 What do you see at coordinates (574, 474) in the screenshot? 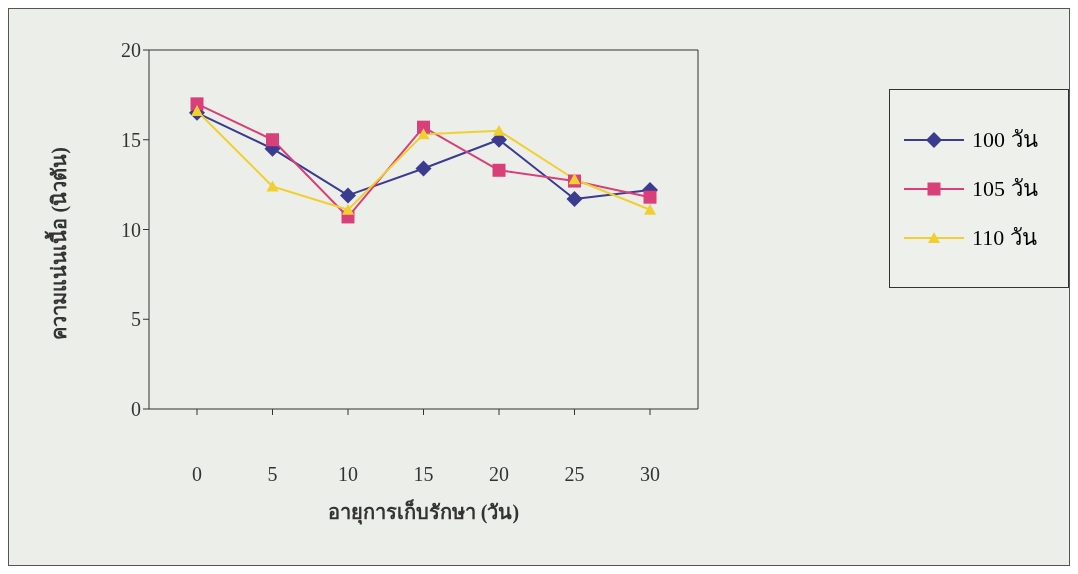
I see `x-tick-label: 25` at bounding box center [574, 474].